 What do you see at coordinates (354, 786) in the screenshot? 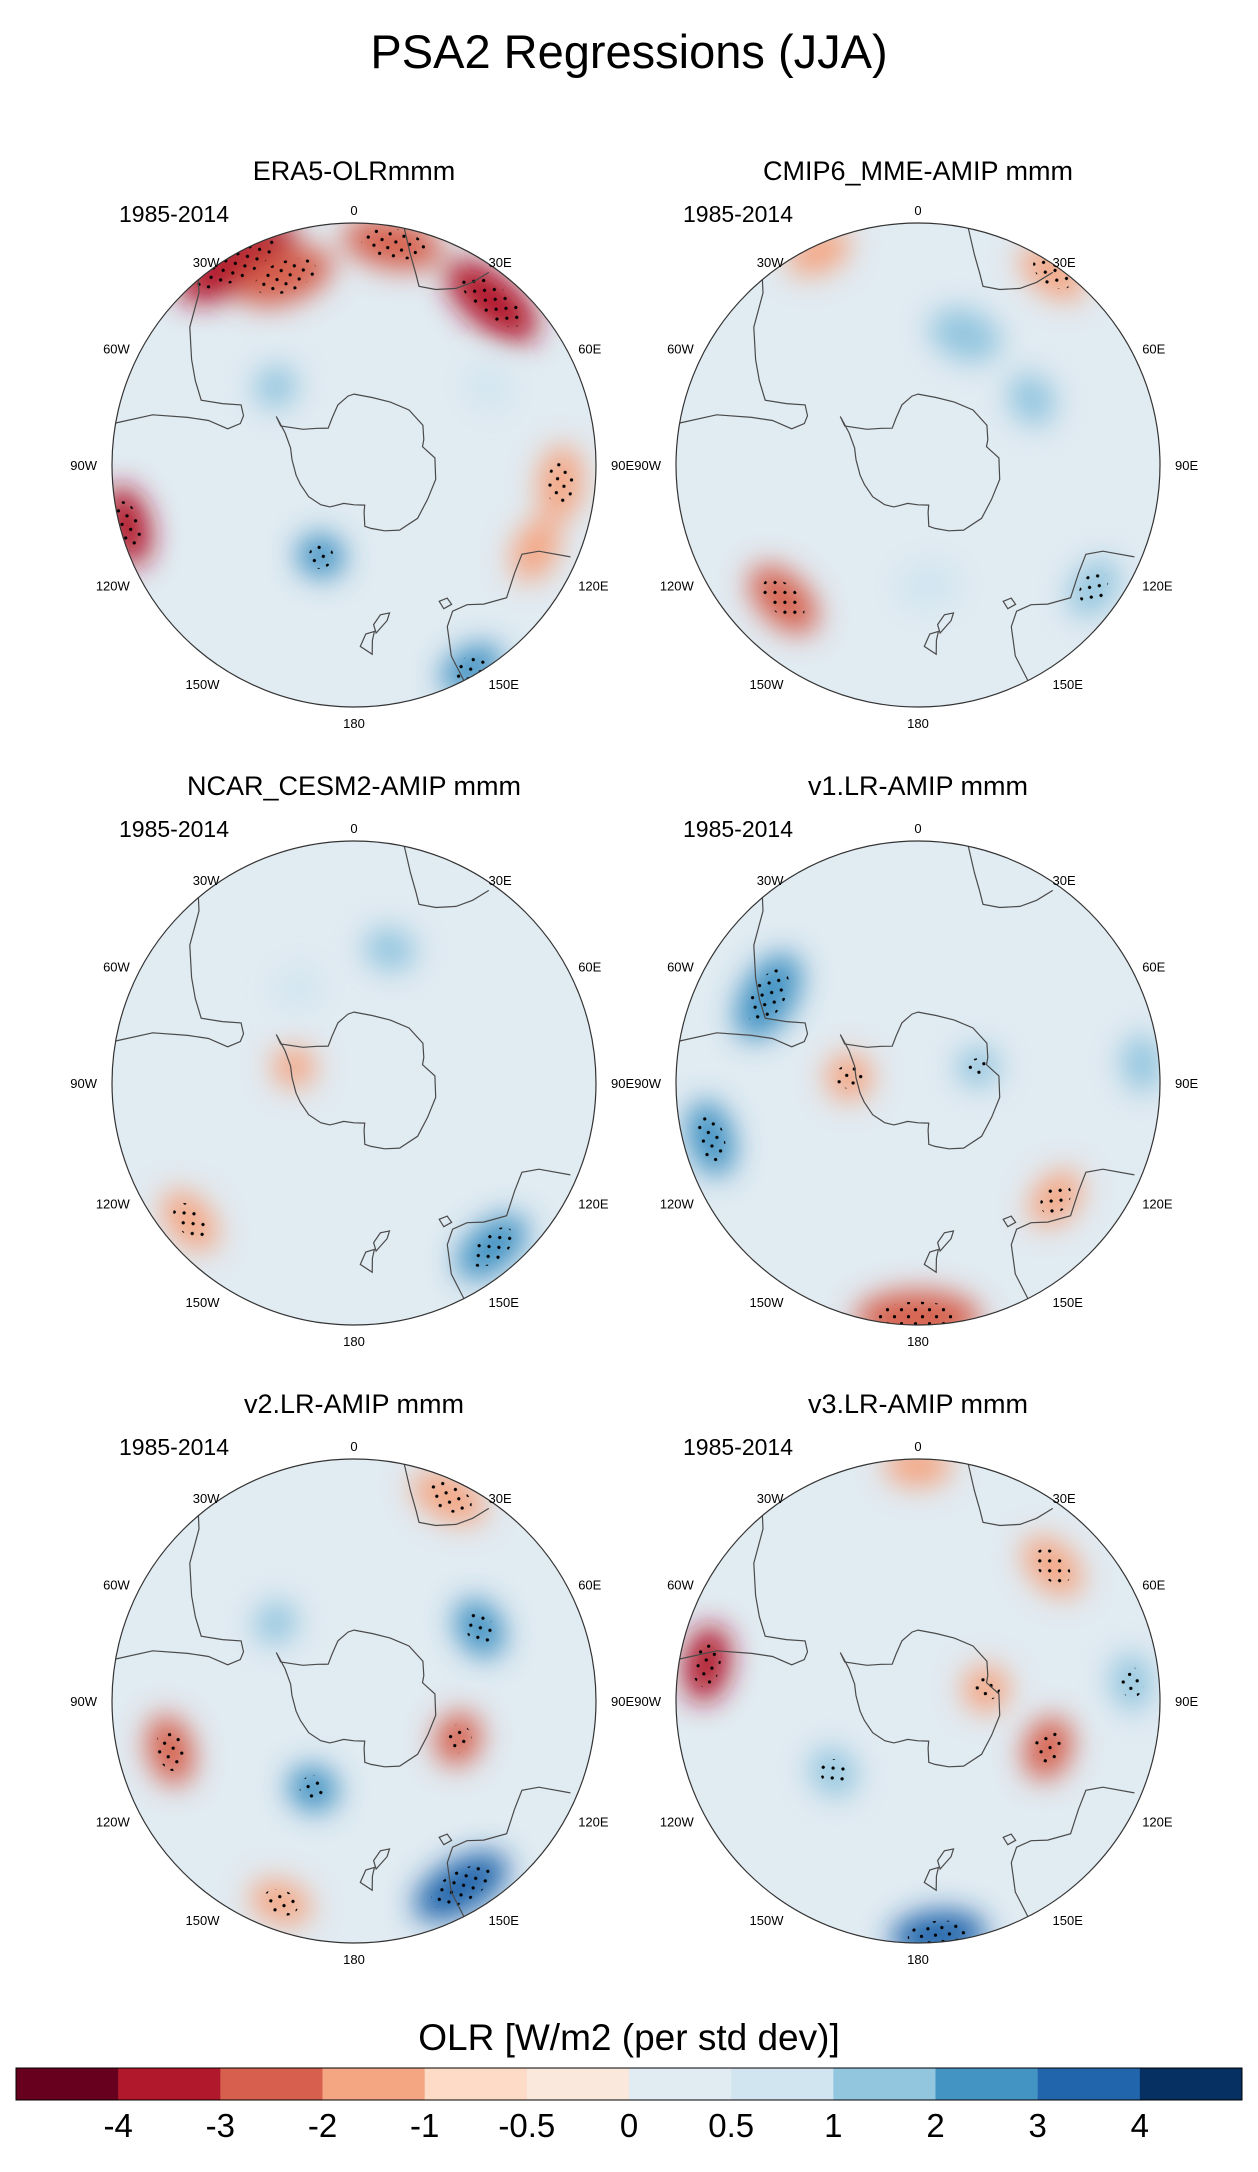
I see `panel-title: NCAR_CESM2-AMIP mmm` at bounding box center [354, 786].